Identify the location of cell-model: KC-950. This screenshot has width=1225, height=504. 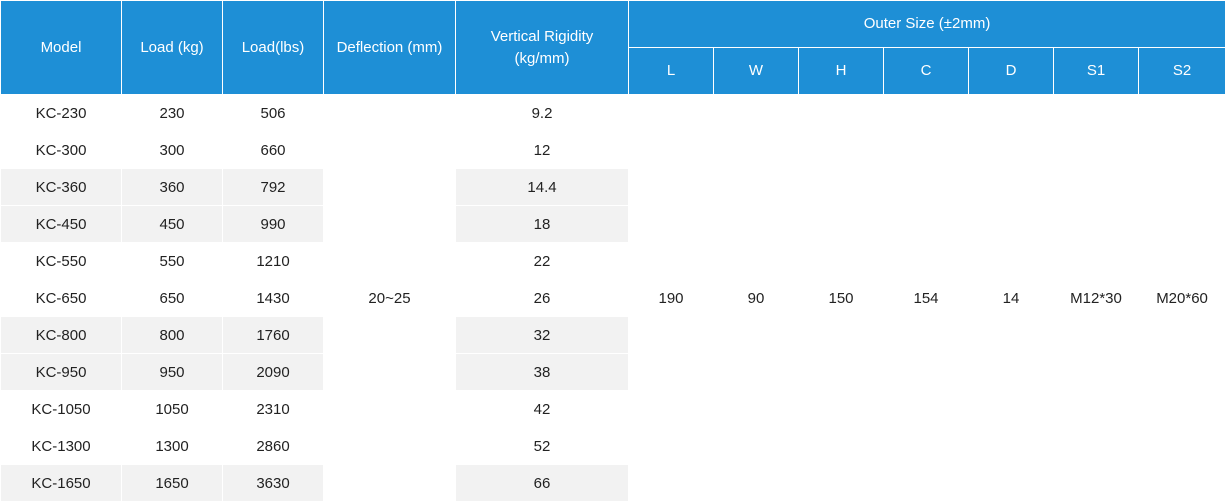
(61, 372).